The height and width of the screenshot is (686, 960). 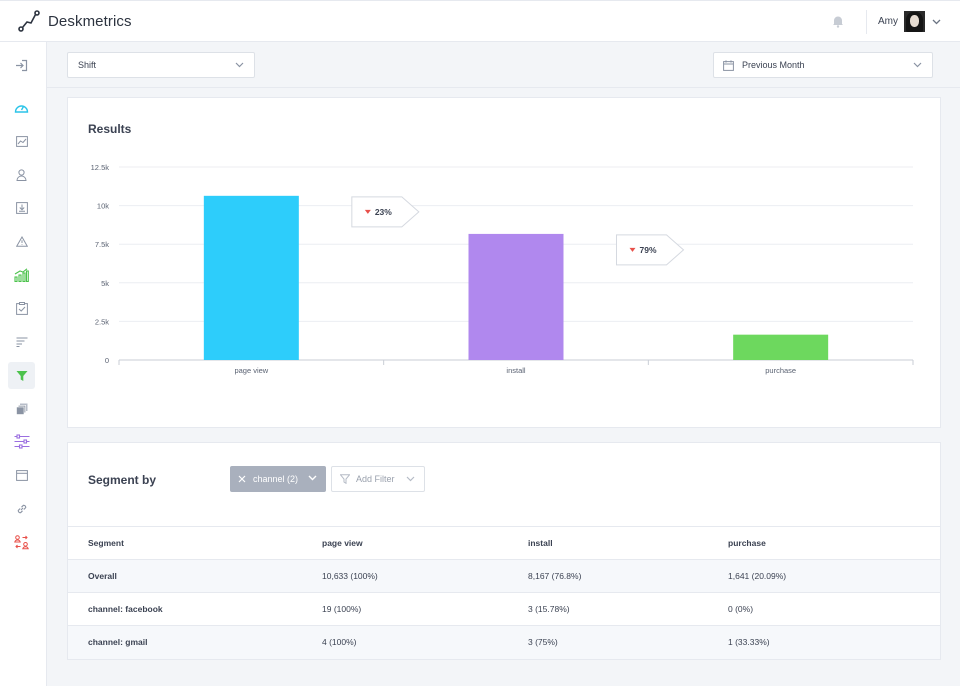 I want to click on sidebar-item-layers, so click(x=21, y=408).